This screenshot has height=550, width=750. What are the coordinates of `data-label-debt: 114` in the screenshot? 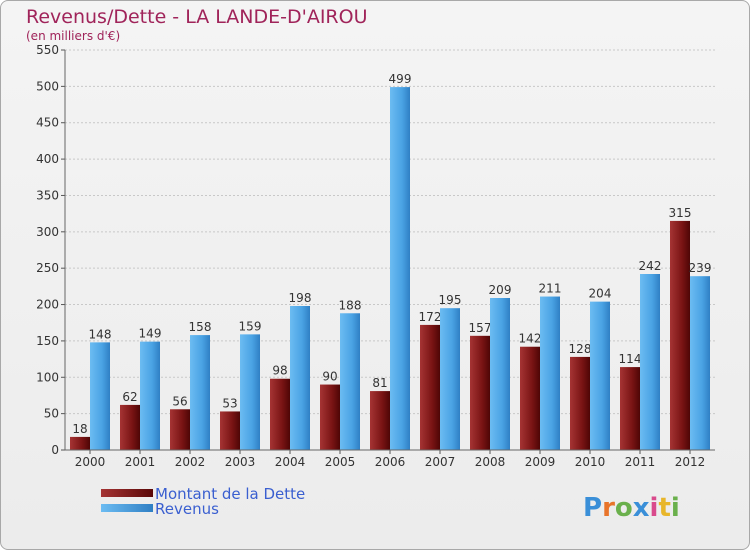 It's located at (630, 359).